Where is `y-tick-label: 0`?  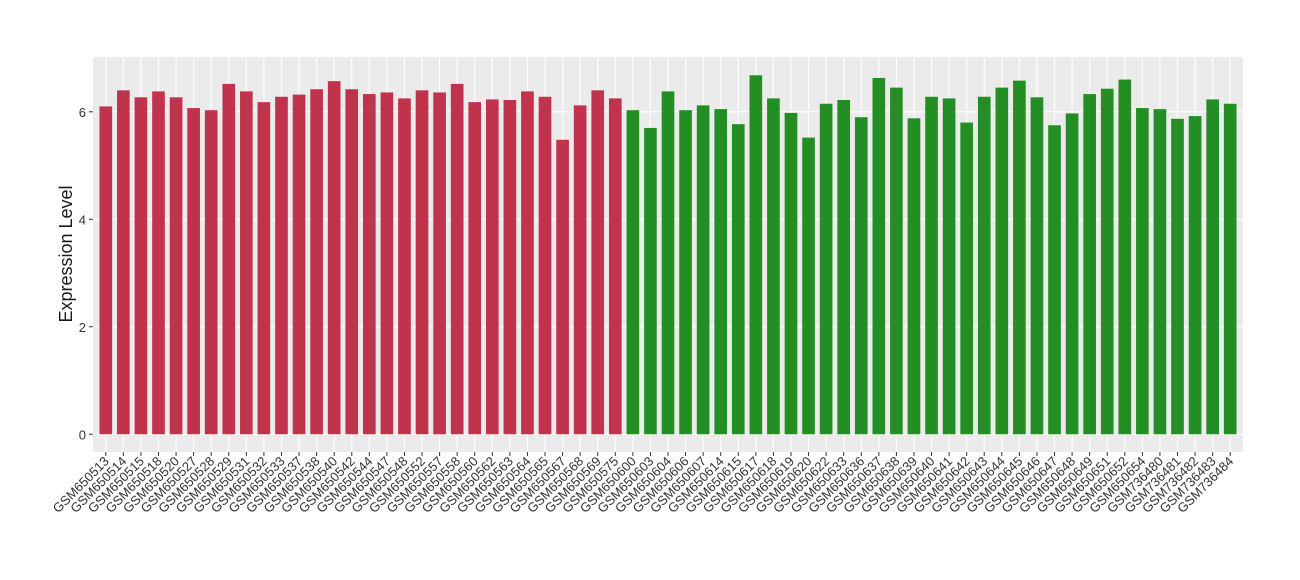 y-tick-label: 0 is located at coordinates (82, 434).